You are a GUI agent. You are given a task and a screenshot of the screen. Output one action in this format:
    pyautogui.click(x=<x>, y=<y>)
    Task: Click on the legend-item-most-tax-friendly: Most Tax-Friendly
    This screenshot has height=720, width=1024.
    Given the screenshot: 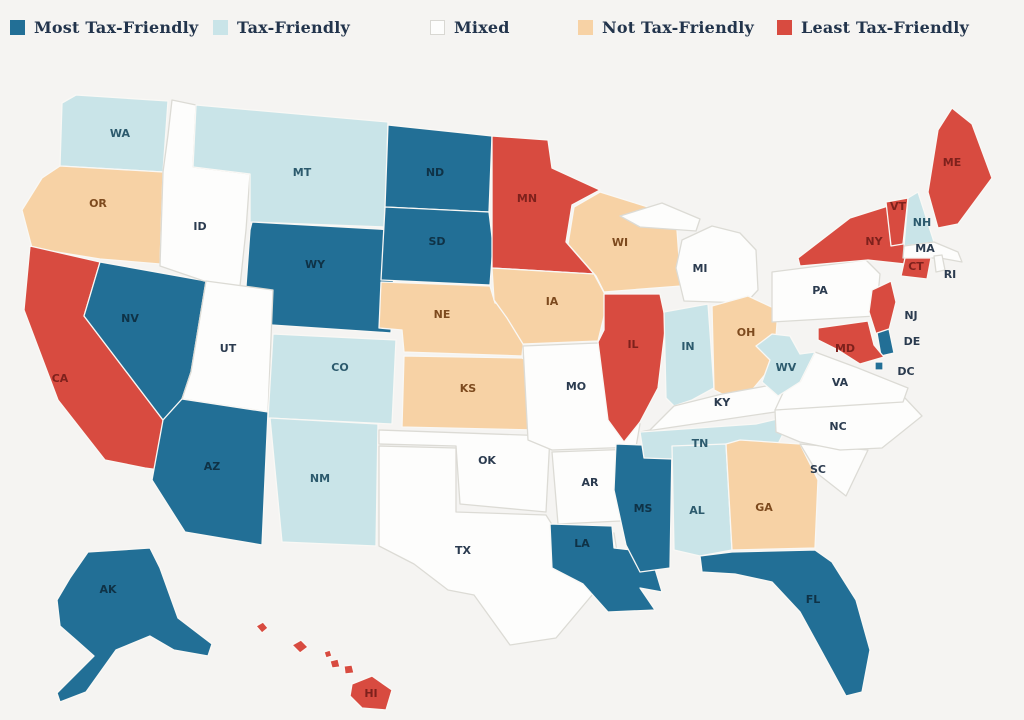 What is the action you would take?
    pyautogui.click(x=104, y=27)
    